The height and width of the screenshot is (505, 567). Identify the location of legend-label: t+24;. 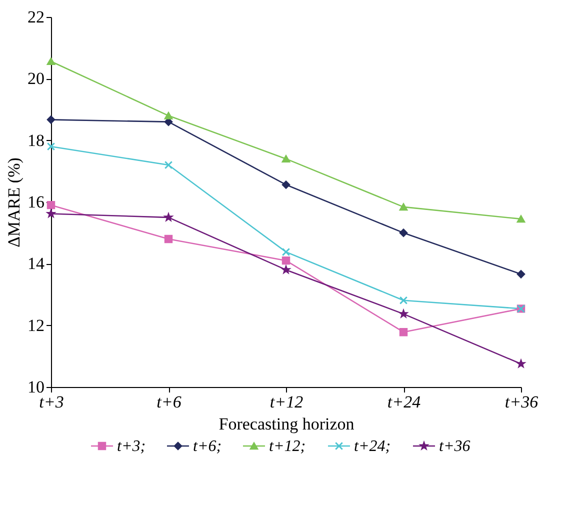
(372, 446).